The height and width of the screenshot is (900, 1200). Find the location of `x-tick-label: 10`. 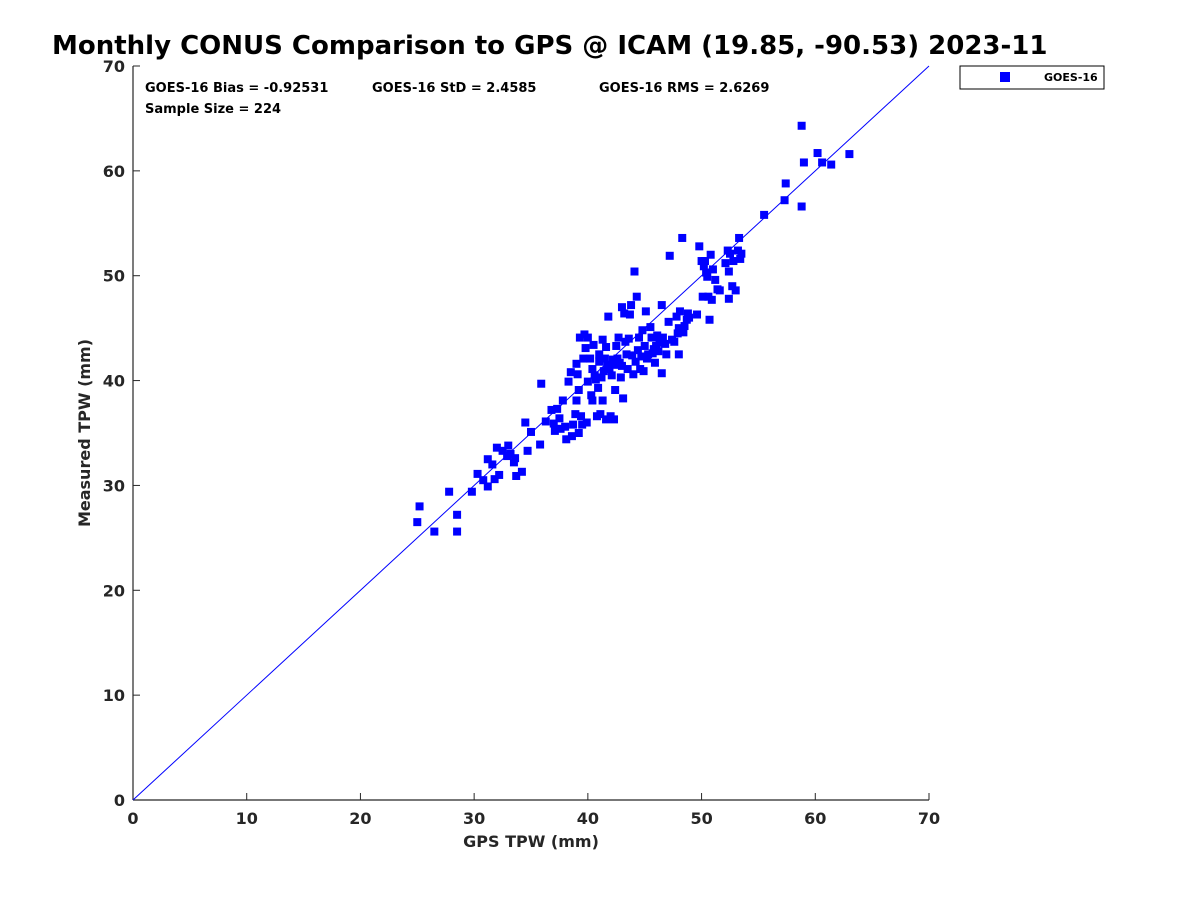

x-tick-label: 10 is located at coordinates (247, 818).